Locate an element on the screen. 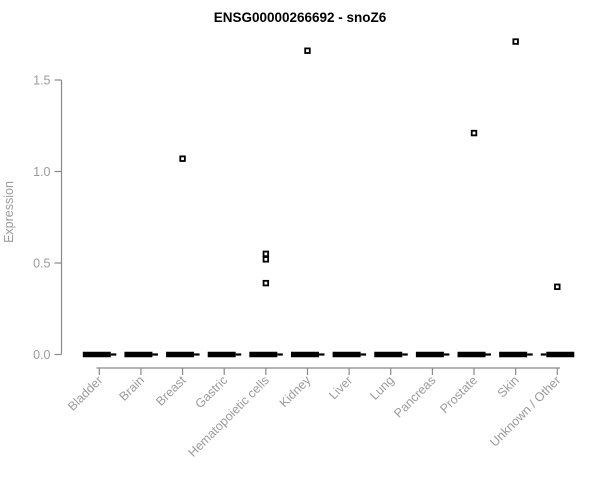 This screenshot has width=600, height=500. category-label: Pancreas is located at coordinates (414, 396).